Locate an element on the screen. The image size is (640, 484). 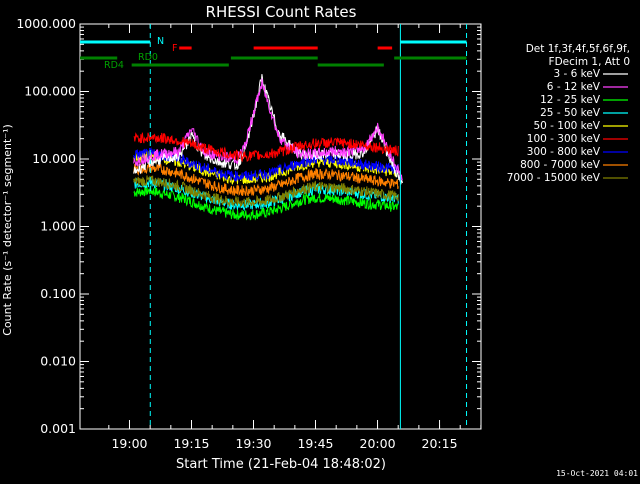
legend-label: 50 - 100 keV is located at coordinates (566, 126).